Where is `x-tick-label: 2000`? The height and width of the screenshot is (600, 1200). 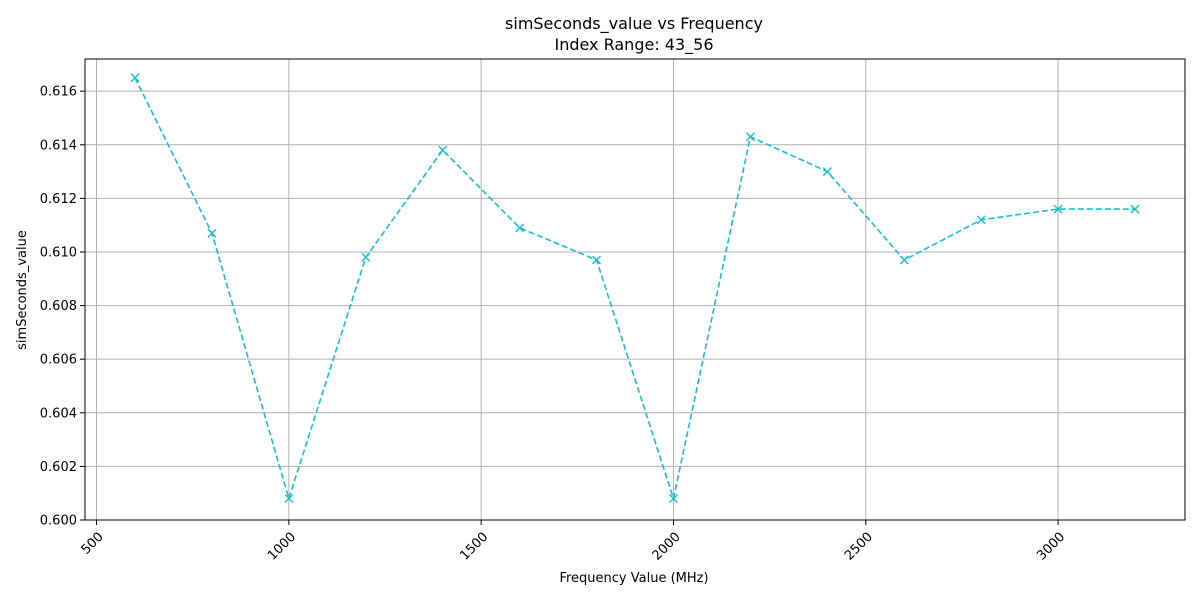
x-tick-label: 2000 is located at coordinates (667, 547).